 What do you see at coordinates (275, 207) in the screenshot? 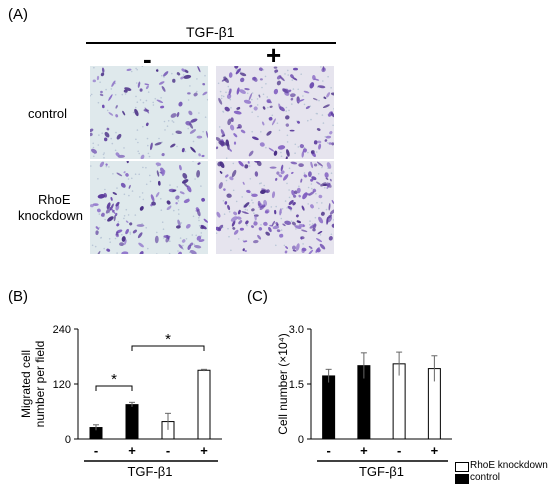
I see `micrograph-rhoe-plus` at bounding box center [275, 207].